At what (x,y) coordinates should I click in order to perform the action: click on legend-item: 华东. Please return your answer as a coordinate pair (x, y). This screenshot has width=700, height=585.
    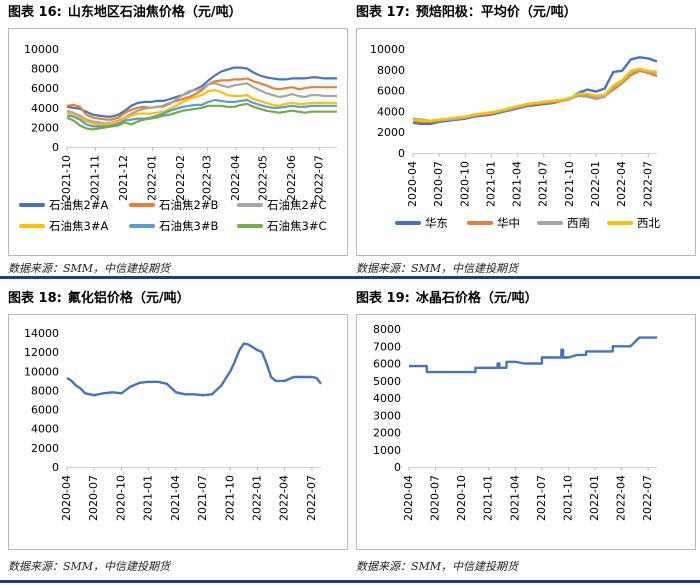
    Looking at the image, I should click on (421, 223).